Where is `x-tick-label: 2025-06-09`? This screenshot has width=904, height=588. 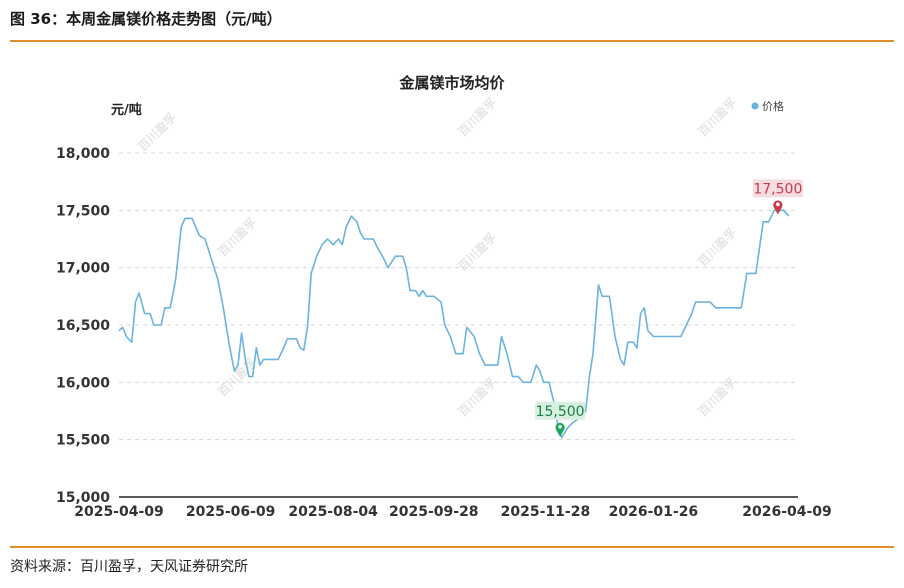
x-tick-label: 2025-06-09 is located at coordinates (231, 512).